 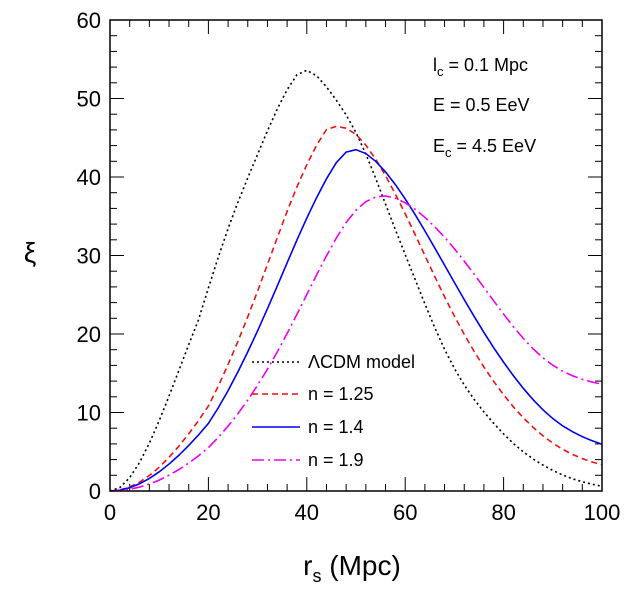 What do you see at coordinates (336, 427) in the screenshot?
I see `legend-label-3: n = 1.4` at bounding box center [336, 427].